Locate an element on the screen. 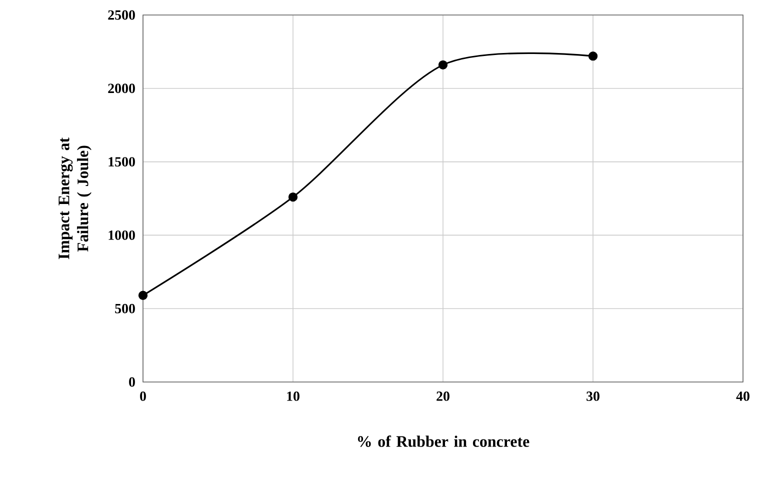  y-tick-label: 0 is located at coordinates (132, 382).